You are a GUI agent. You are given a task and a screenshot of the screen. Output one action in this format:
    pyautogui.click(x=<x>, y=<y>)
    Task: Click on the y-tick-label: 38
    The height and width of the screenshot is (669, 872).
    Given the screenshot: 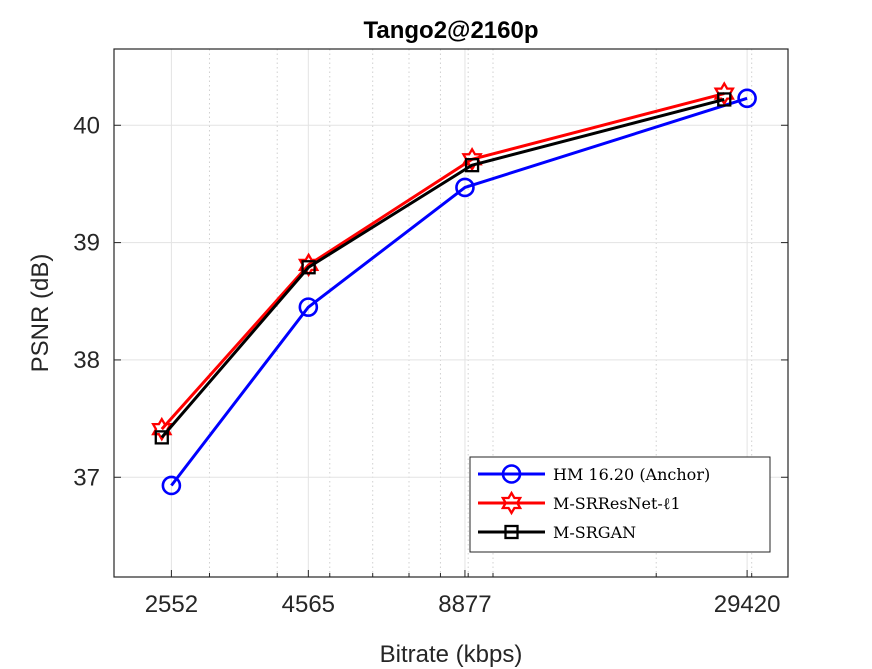 What is the action you would take?
    pyautogui.click(x=86, y=360)
    